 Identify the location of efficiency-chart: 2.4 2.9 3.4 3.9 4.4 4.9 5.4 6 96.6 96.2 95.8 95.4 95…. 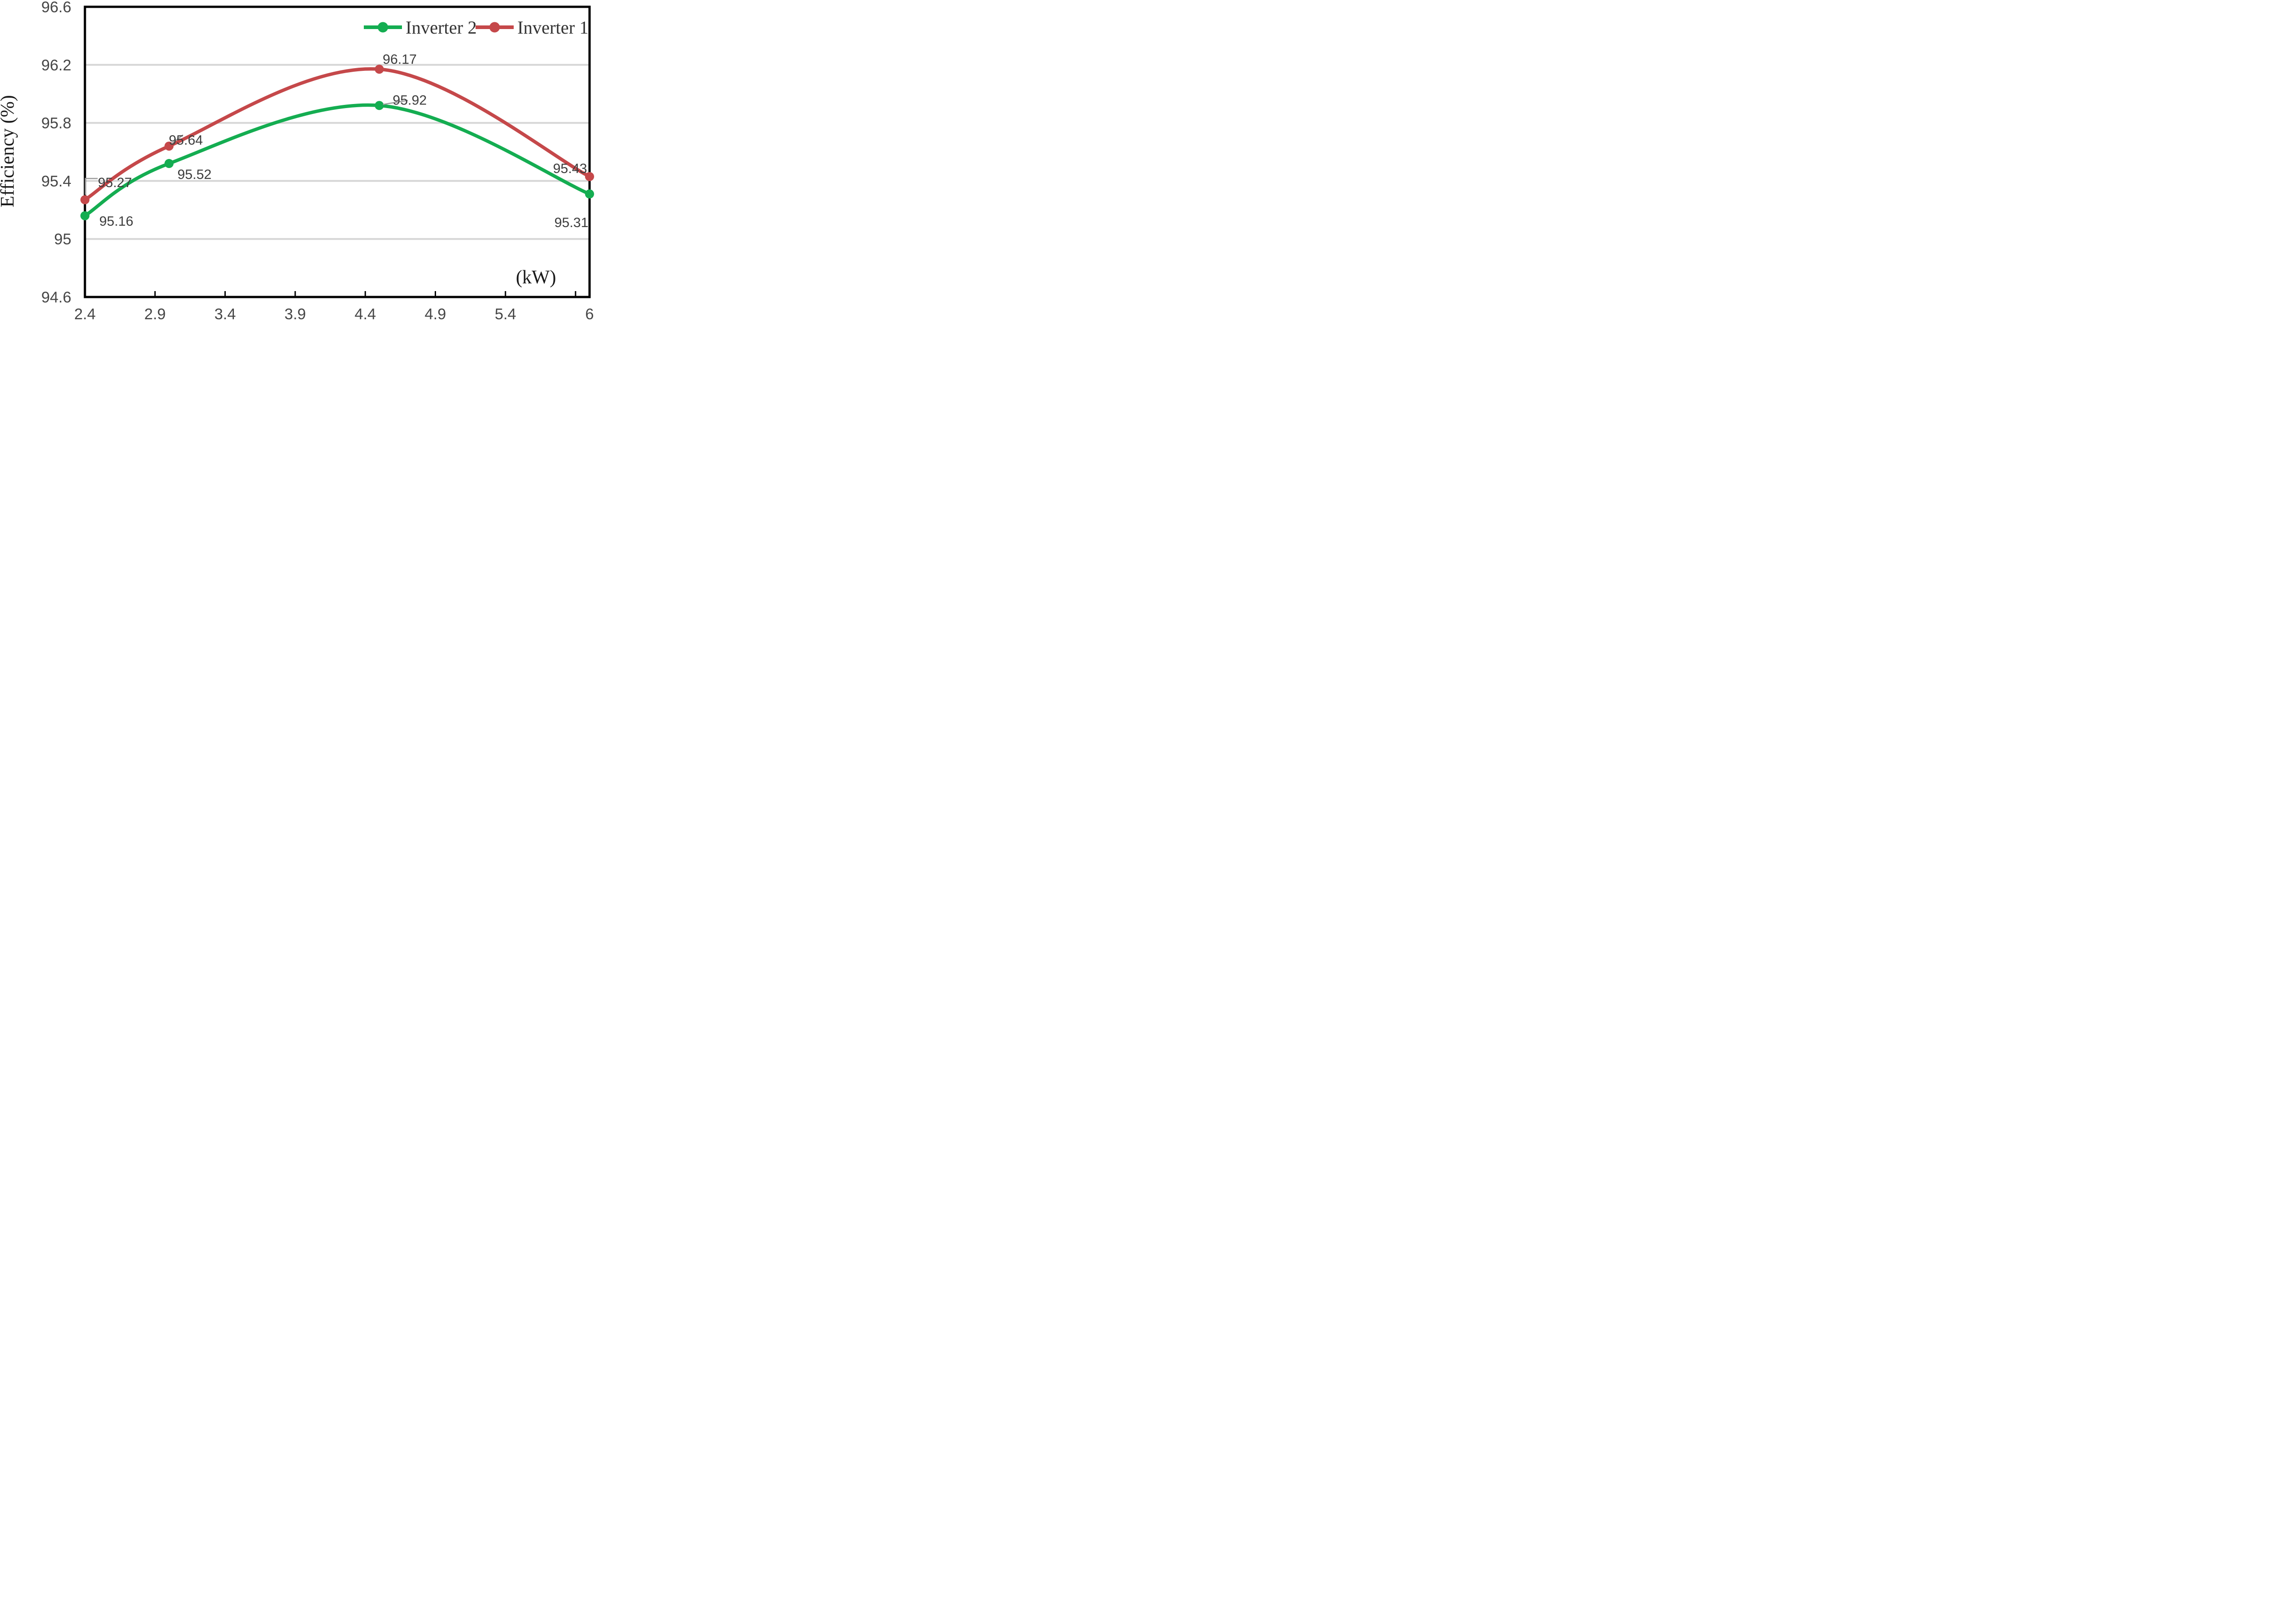
(299, 162).